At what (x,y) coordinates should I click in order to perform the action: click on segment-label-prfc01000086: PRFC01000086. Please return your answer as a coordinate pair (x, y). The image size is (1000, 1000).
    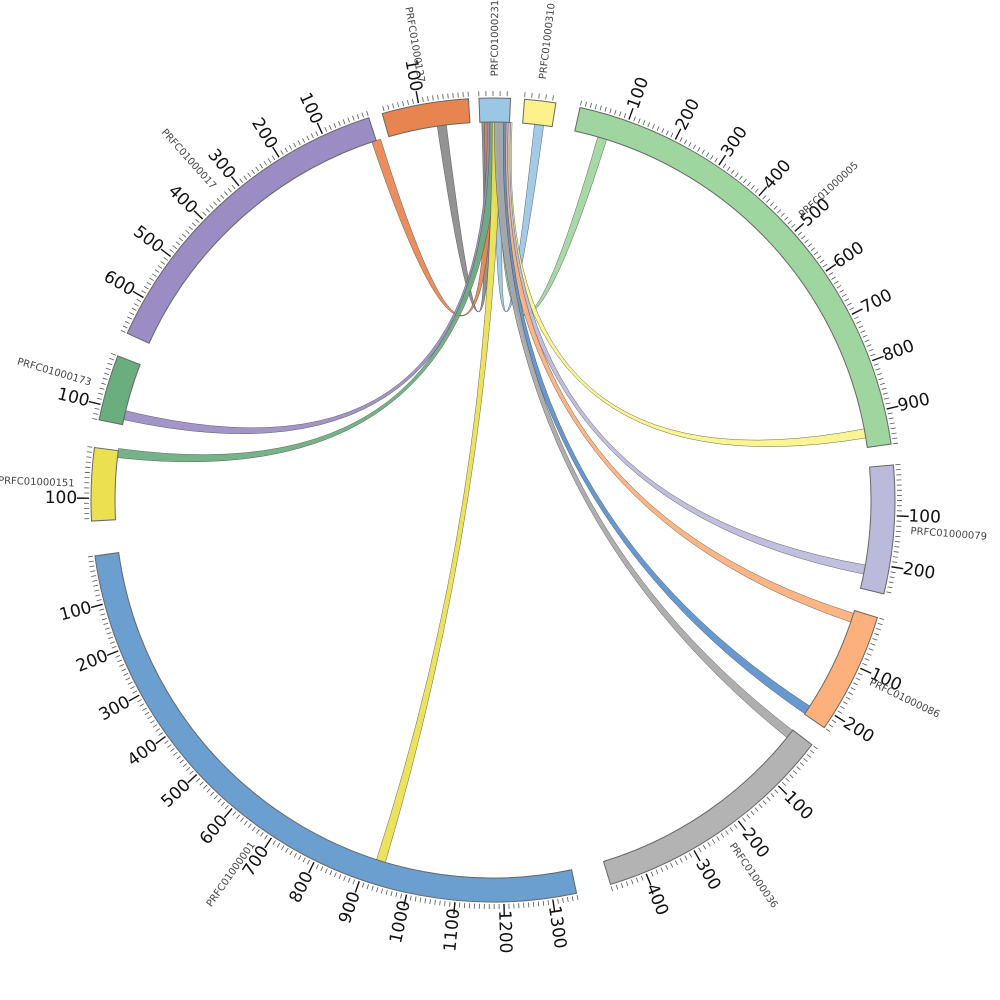
    Looking at the image, I should click on (905, 698).